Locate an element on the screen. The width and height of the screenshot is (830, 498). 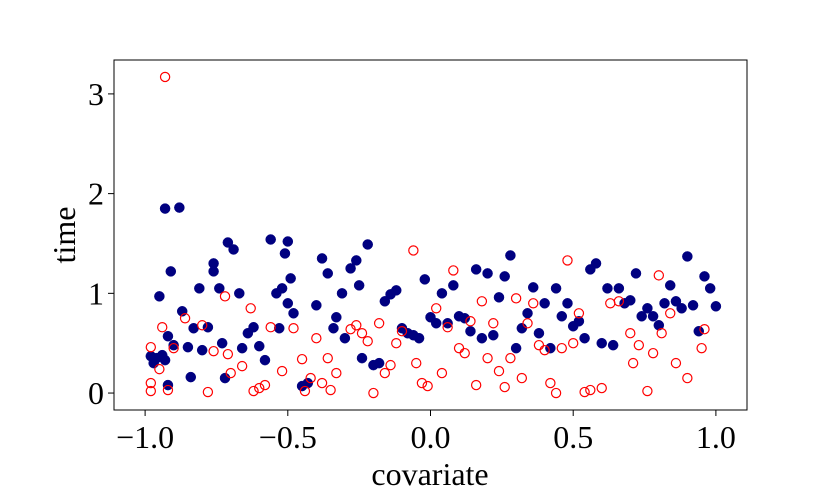
y-axis-label: time is located at coordinates (64, 235).